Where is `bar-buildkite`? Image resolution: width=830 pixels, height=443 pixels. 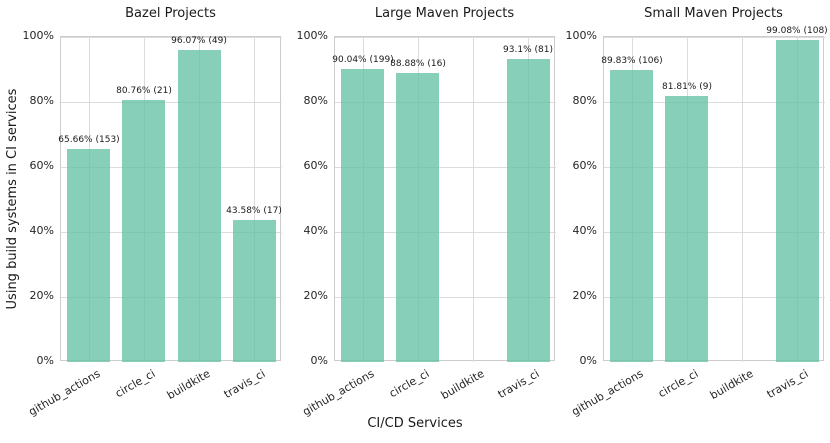 bar-buildkite is located at coordinates (199, 206).